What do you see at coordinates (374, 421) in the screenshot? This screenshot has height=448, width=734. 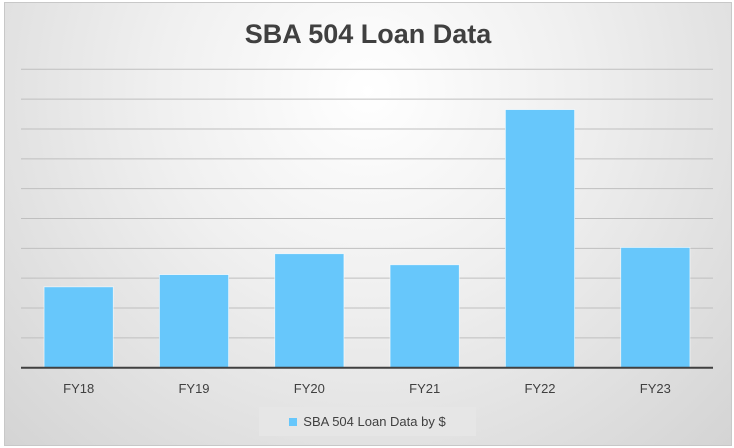 I see `legend-label: SBA 504 Loan Data by $` at bounding box center [374, 421].